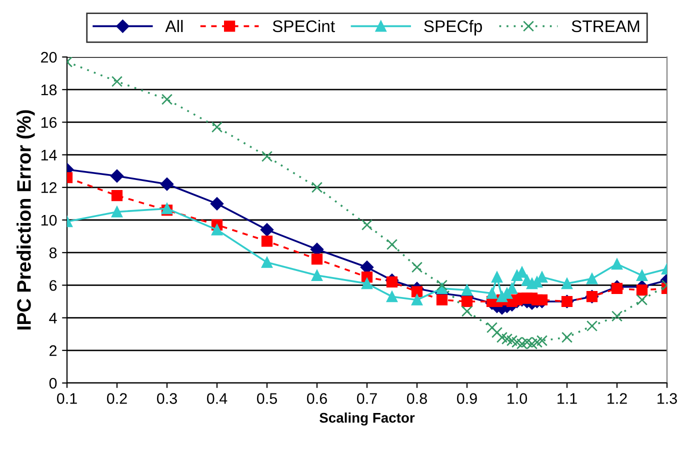 Image resolution: width=679 pixels, height=450 pixels. Describe the element at coordinates (606, 26) in the screenshot. I see `legend-label: STREAM` at that location.